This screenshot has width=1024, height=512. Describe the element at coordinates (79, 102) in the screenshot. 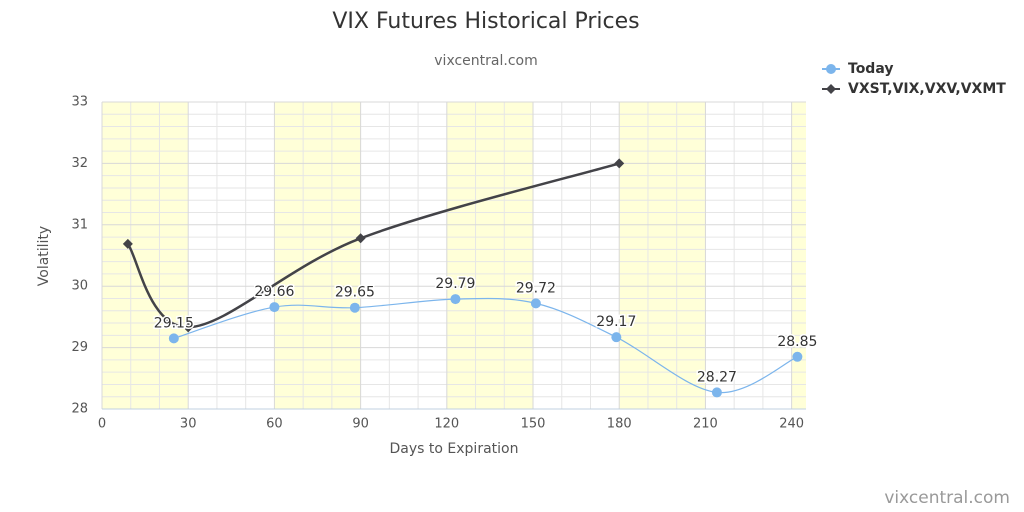

I see `y-tick-label: 33` at that location.